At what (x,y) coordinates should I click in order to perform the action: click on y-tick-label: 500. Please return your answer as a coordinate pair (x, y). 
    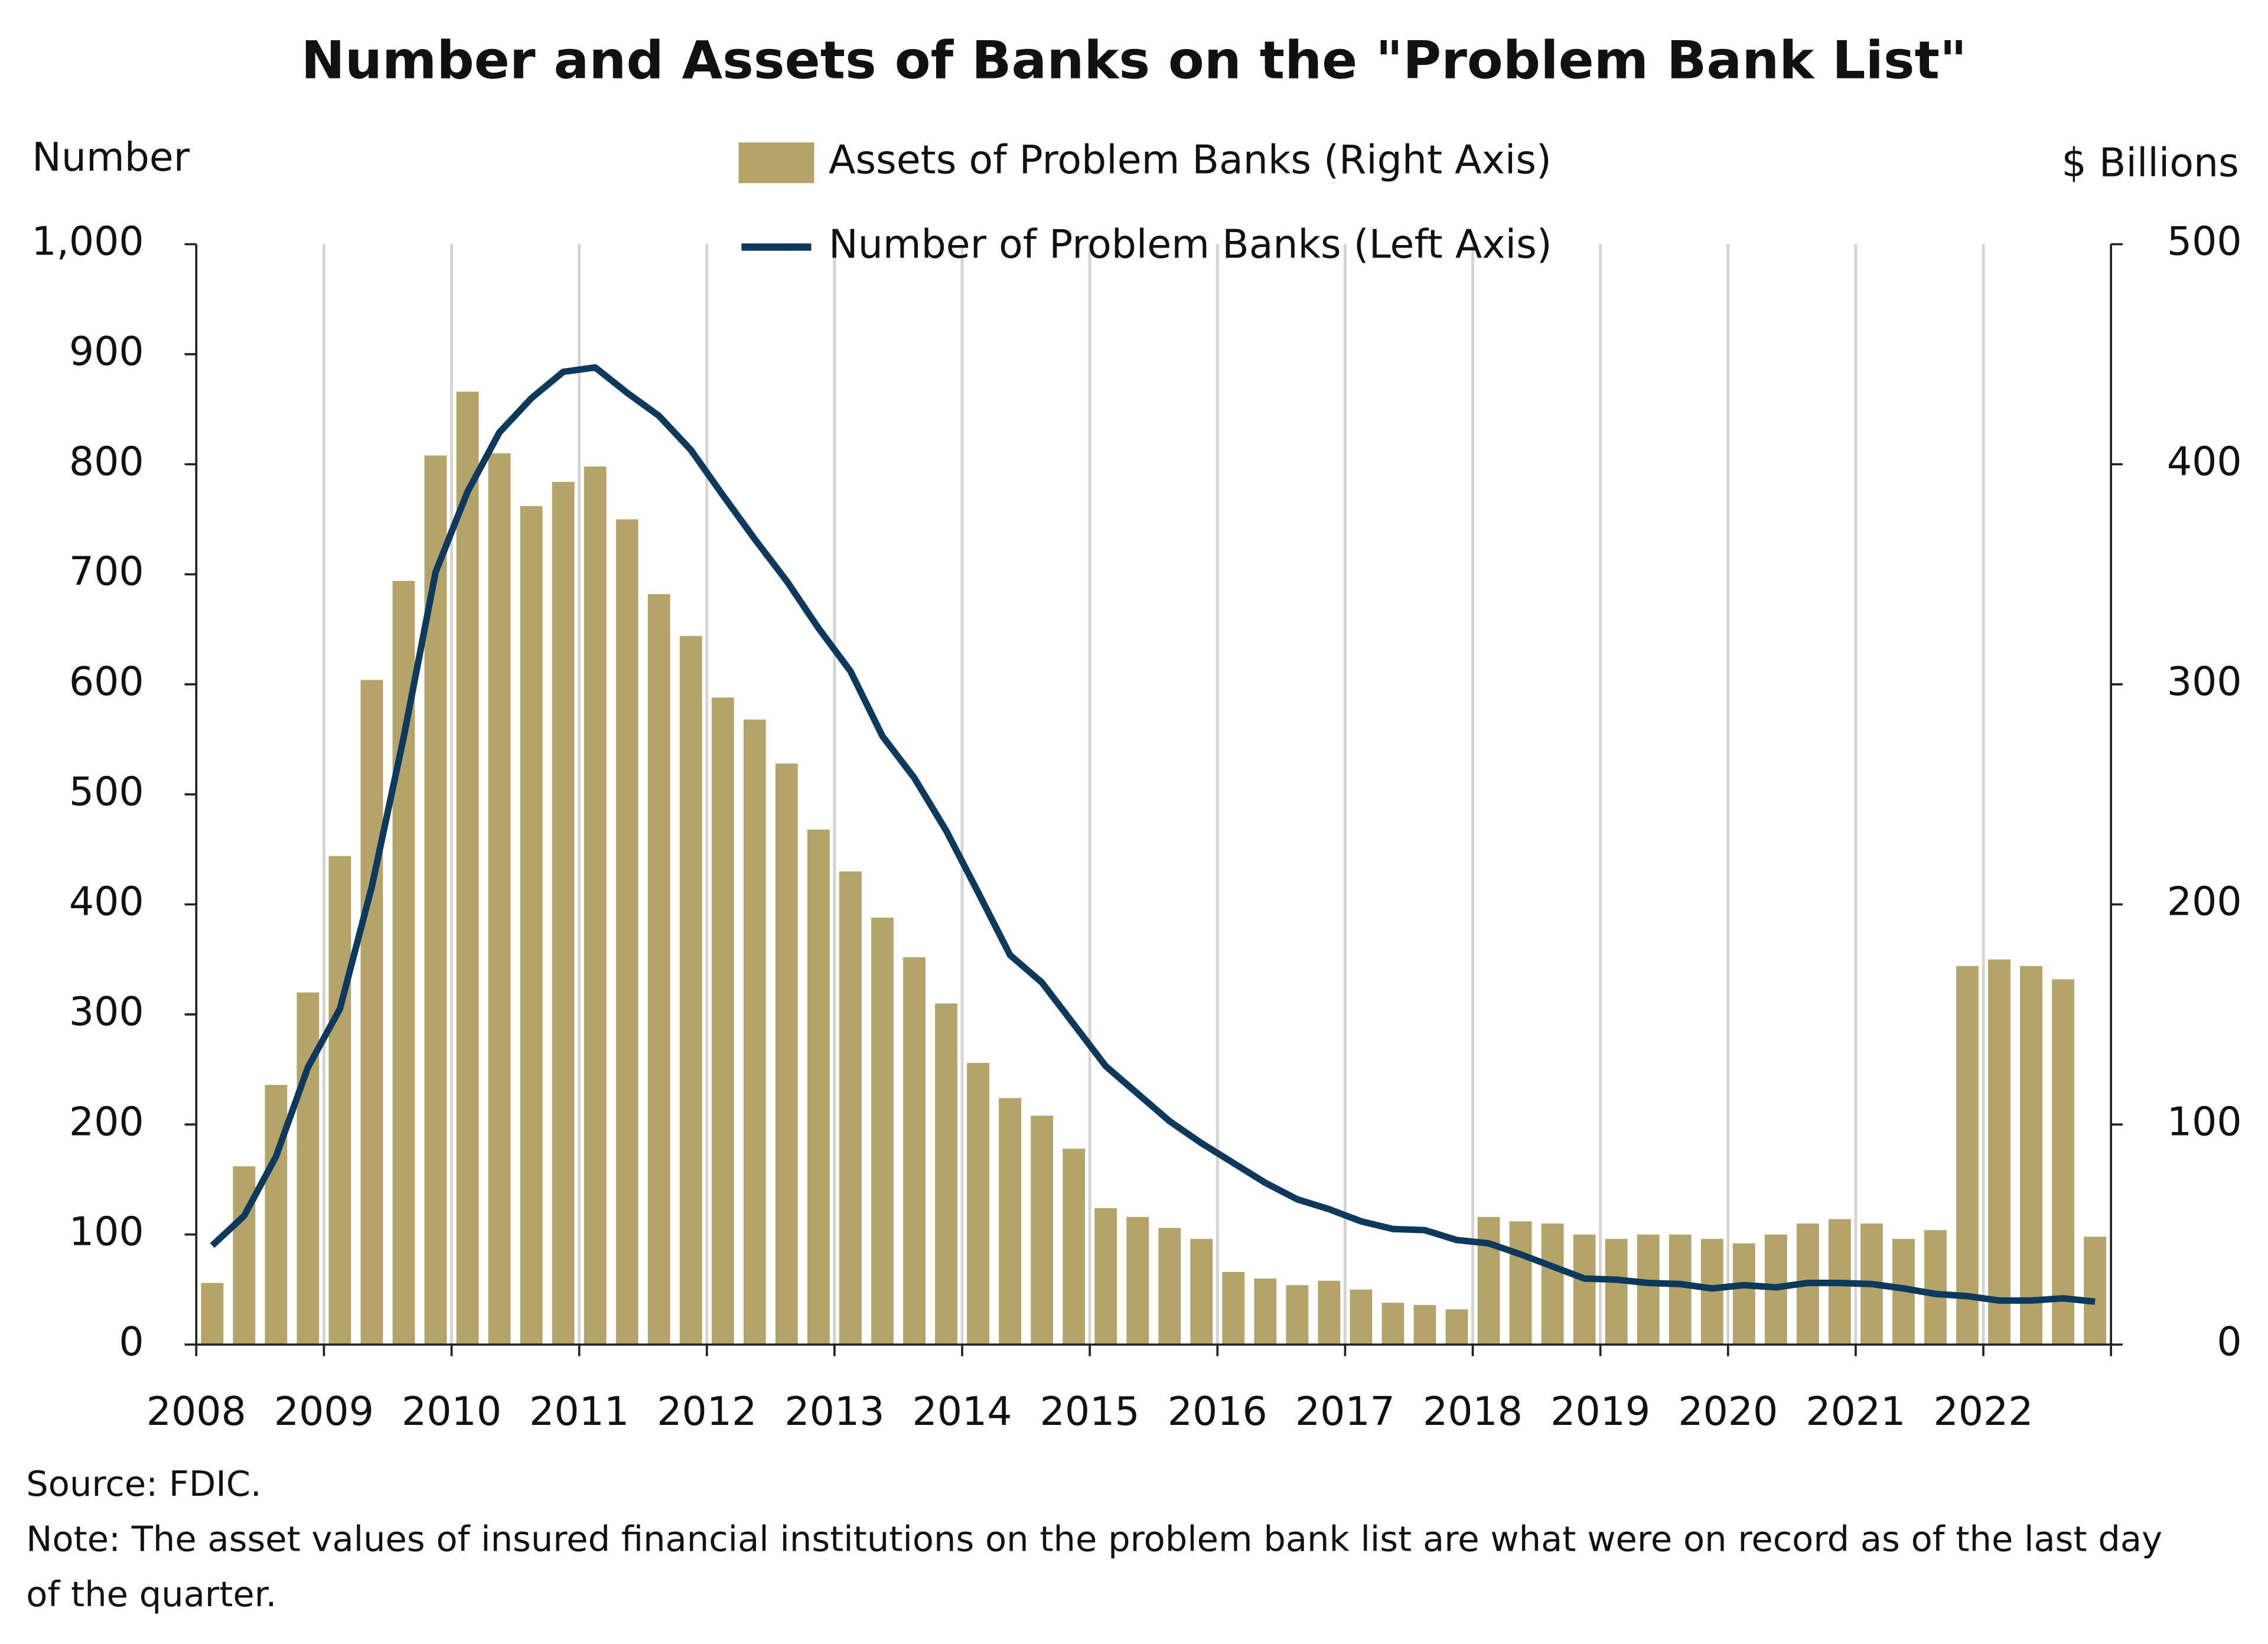
    Looking at the image, I should click on (106, 791).